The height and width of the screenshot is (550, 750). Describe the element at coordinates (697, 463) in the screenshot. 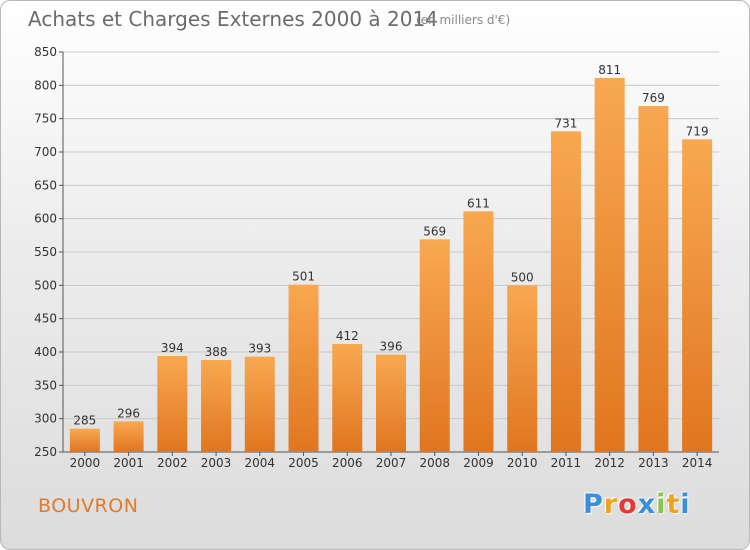

I see `x-tick-label: 2014` at that location.